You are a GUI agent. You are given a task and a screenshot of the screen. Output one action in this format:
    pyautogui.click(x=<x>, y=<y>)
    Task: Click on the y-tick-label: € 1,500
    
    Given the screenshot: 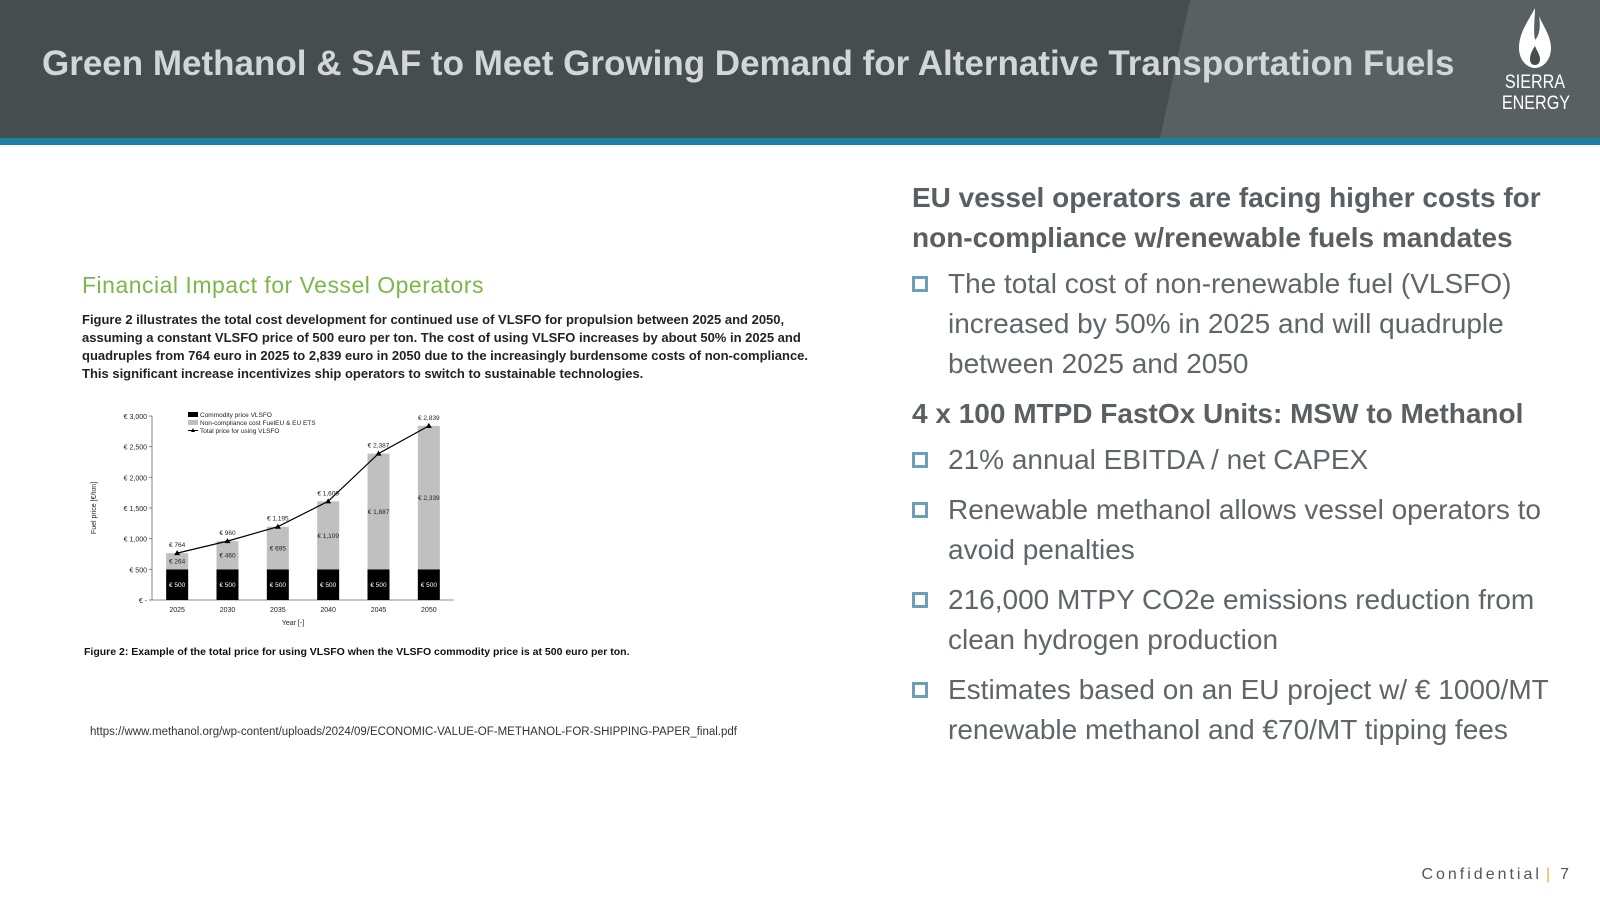 What is the action you would take?
    pyautogui.click(x=135, y=509)
    